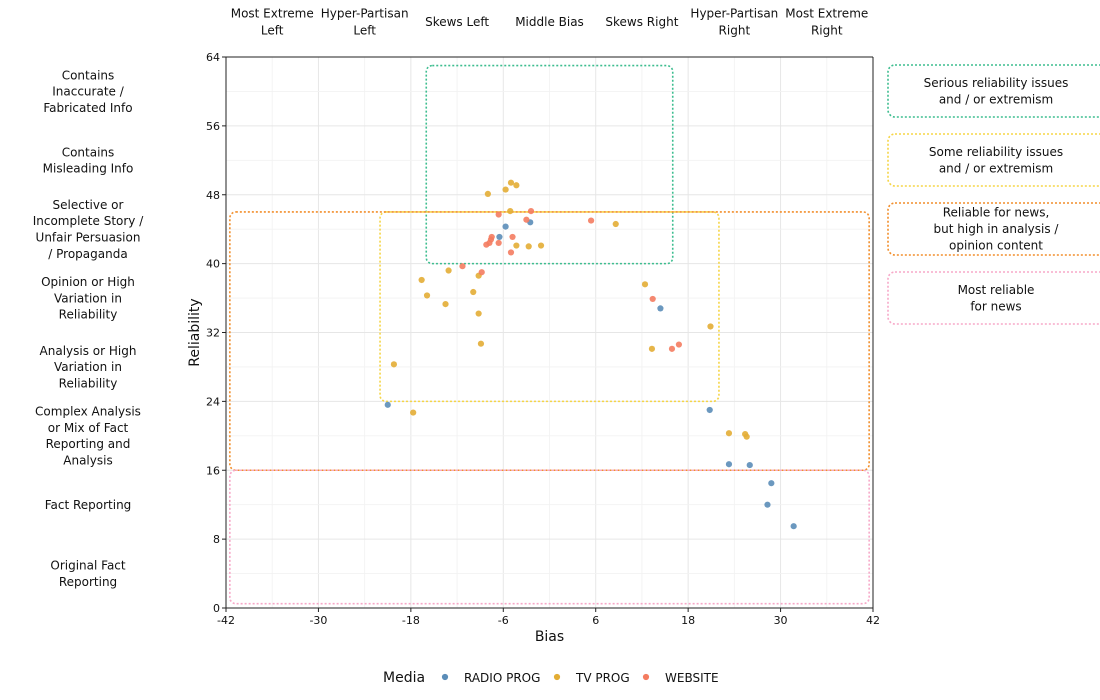 The width and height of the screenshot is (1100, 700). Describe the element at coordinates (87, 91) in the screenshot. I see `reliability-category-label: Contains Inaccurate / Fabricated Info` at that location.